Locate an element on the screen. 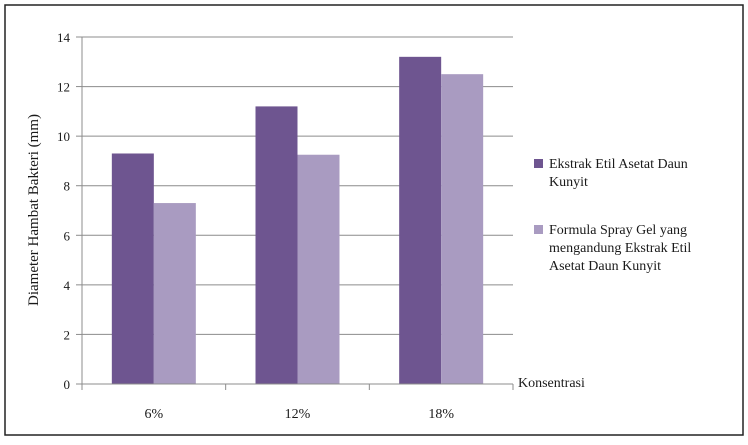 The width and height of the screenshot is (748, 445). y-tick-label: 14 is located at coordinates (64, 37).